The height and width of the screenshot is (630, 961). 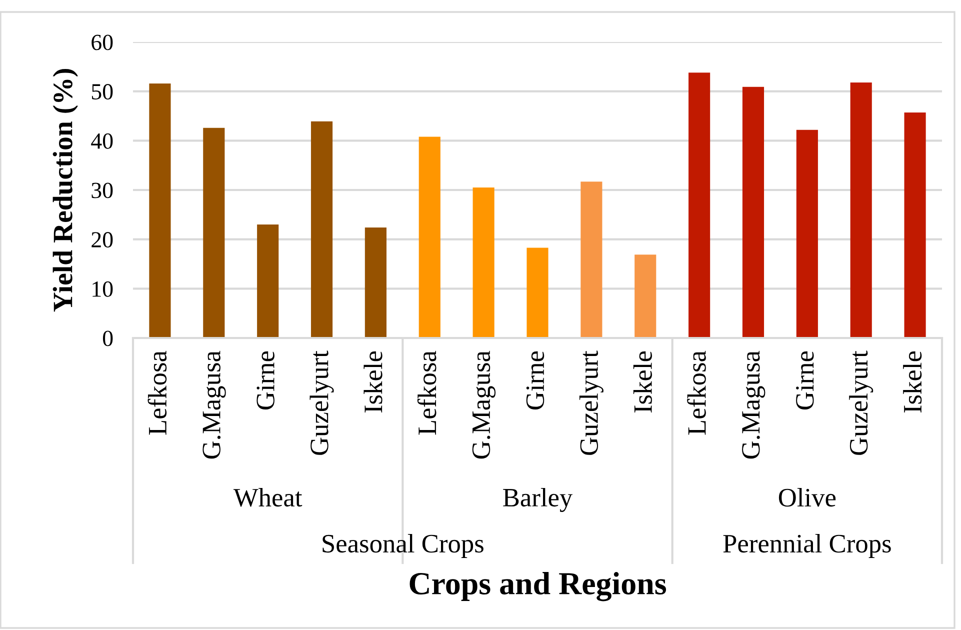 What do you see at coordinates (102, 141) in the screenshot?
I see `y-tick-label: 40` at bounding box center [102, 141].